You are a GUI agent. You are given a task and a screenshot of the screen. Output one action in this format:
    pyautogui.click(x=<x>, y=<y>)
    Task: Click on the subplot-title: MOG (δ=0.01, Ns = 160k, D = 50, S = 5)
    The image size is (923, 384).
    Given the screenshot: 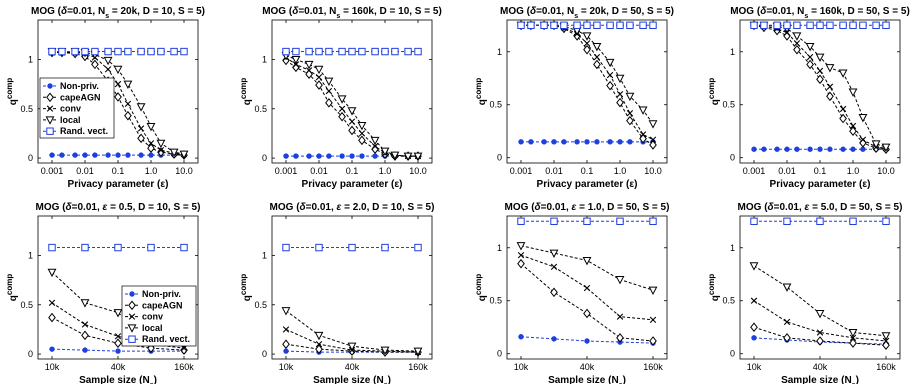 What is the action you would take?
    pyautogui.click(x=820, y=13)
    